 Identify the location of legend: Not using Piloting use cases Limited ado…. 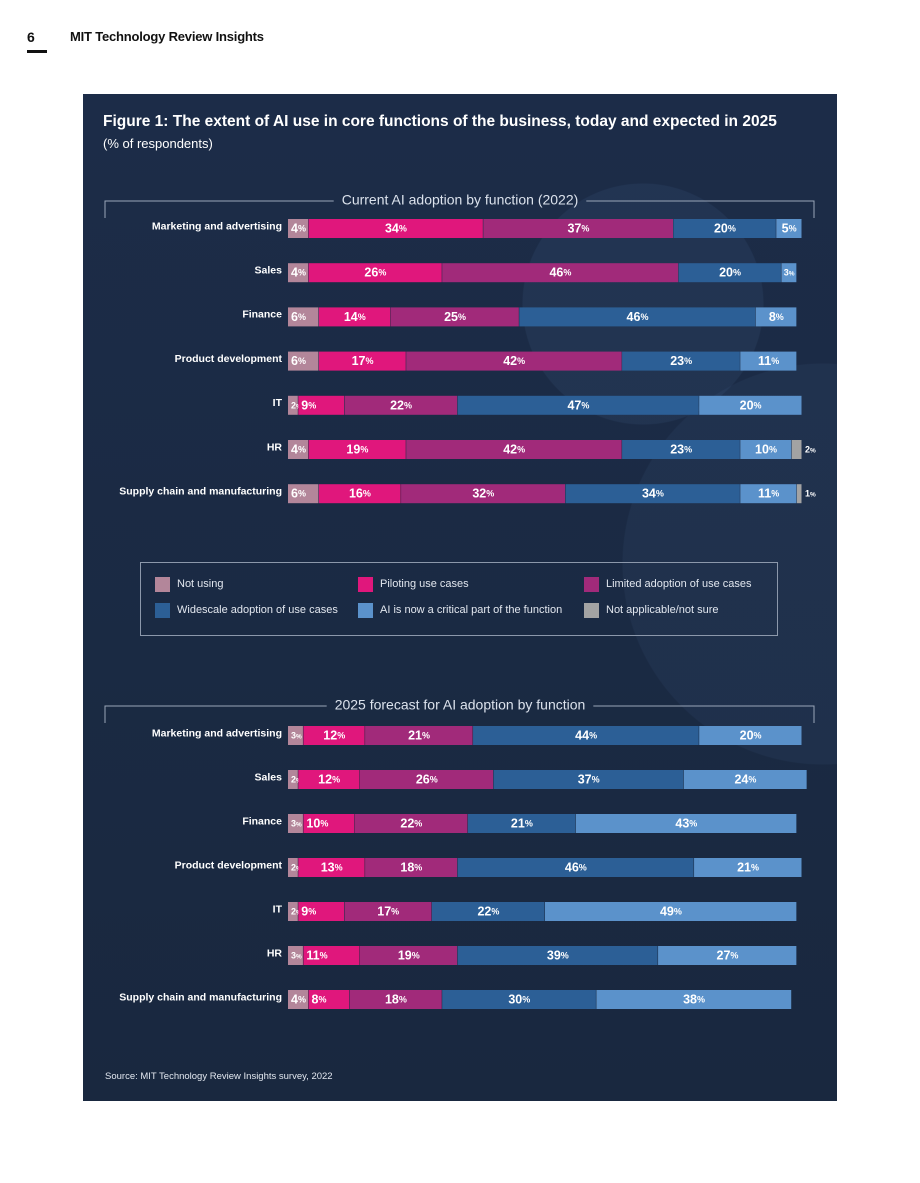
(459, 599).